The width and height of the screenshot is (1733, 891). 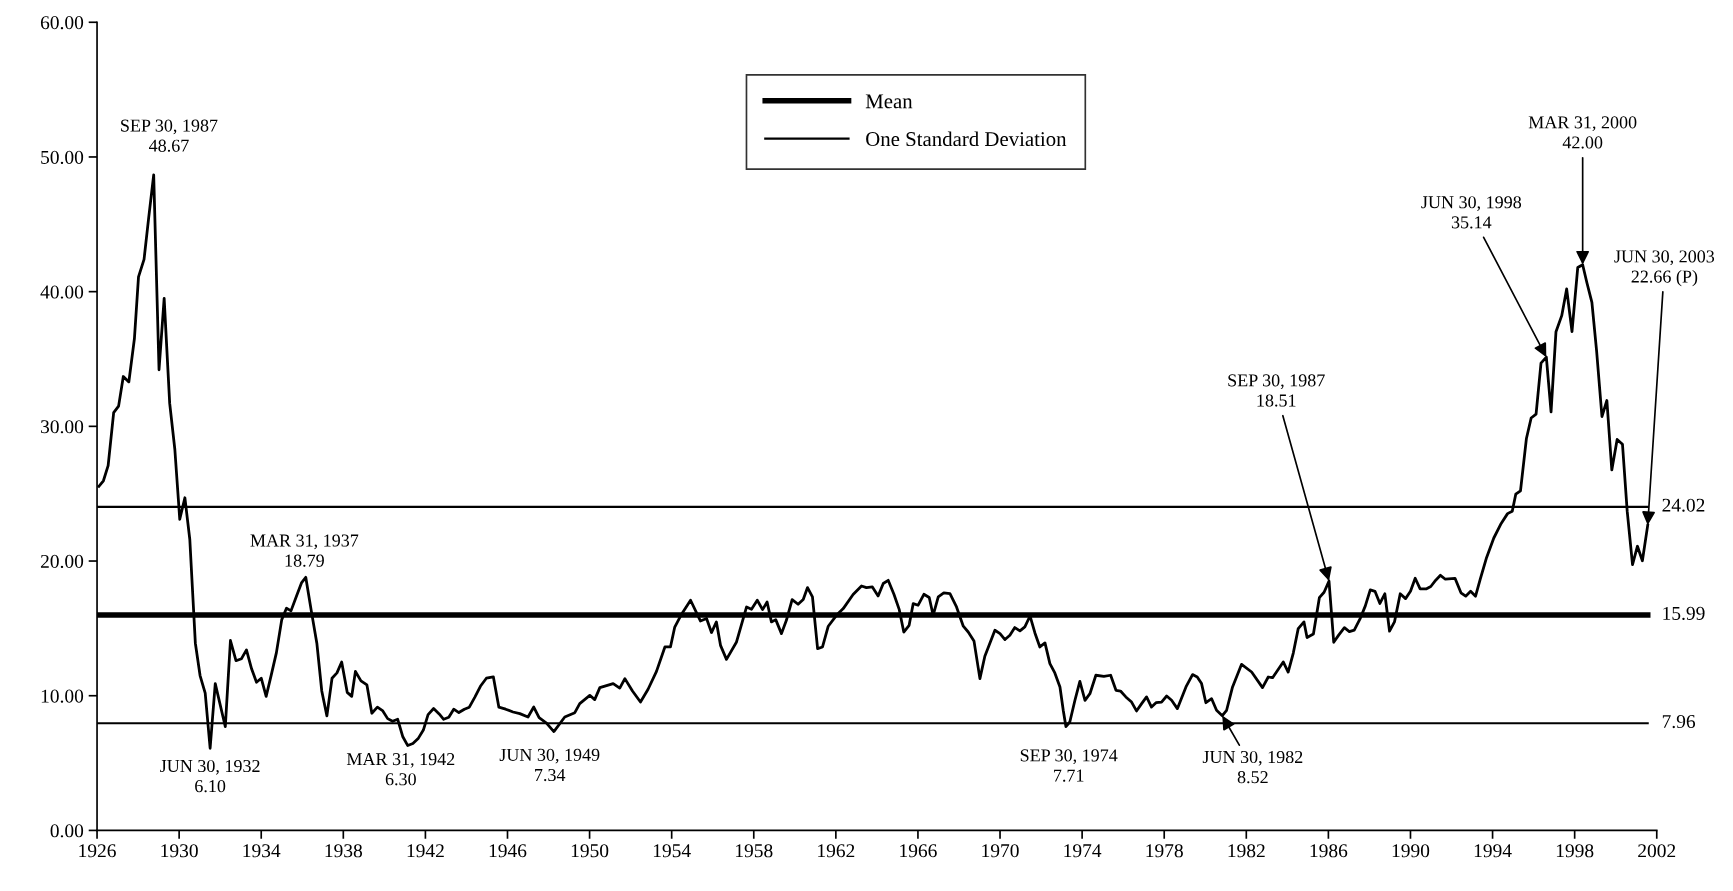 I want to click on y-tick-label: 30.00, so click(x=62, y=427).